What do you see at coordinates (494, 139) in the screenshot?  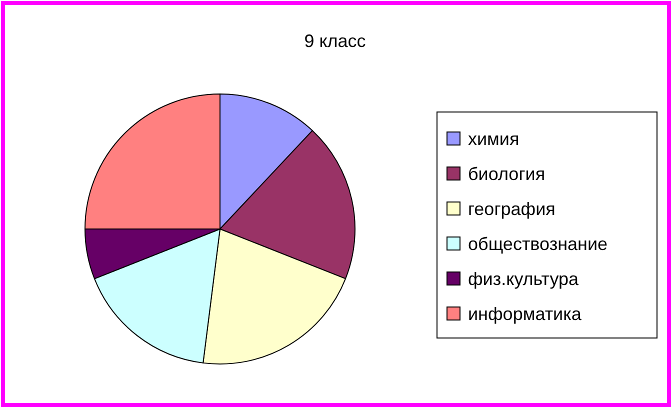 I see `legend-label: химия` at bounding box center [494, 139].